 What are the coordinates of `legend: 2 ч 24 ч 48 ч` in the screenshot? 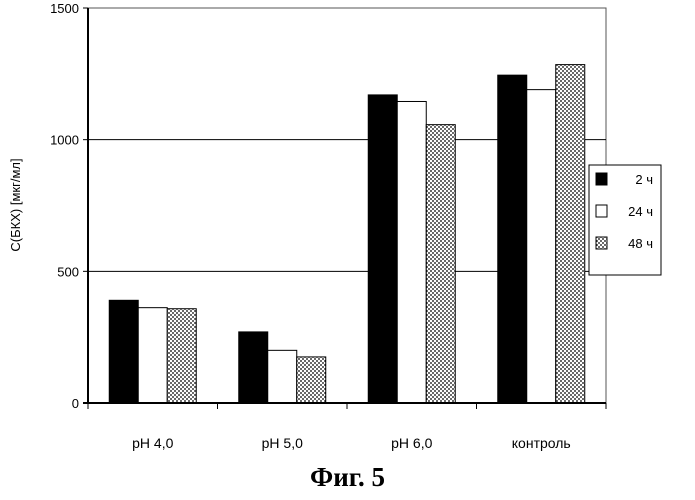 It's located at (625, 220).